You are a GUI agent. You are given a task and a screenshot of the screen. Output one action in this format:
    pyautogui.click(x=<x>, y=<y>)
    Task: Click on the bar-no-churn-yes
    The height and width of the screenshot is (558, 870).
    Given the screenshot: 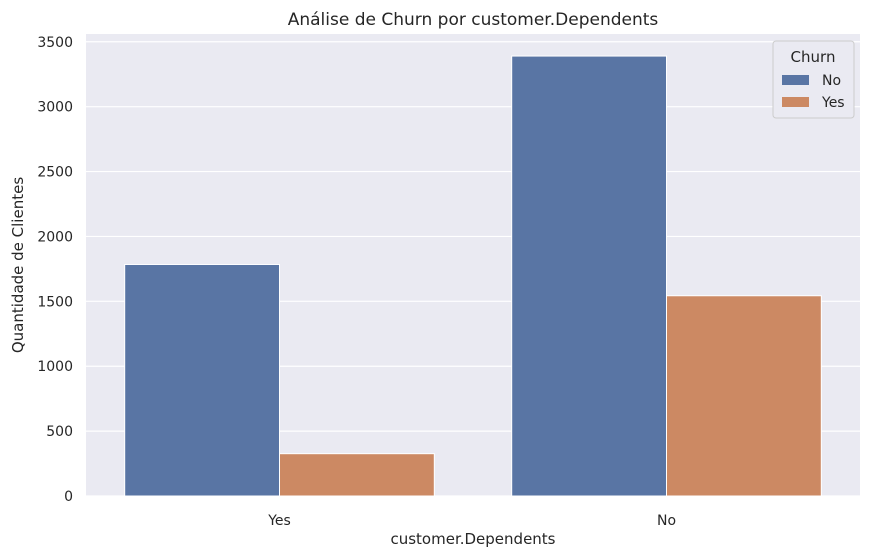 What is the action you would take?
    pyautogui.click(x=744, y=396)
    